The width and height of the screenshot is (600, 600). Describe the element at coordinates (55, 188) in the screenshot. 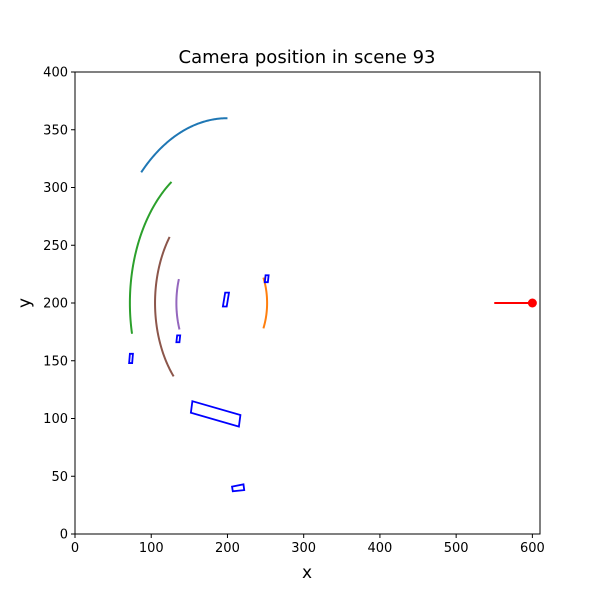

I see `y-tick-label: 300` at that location.